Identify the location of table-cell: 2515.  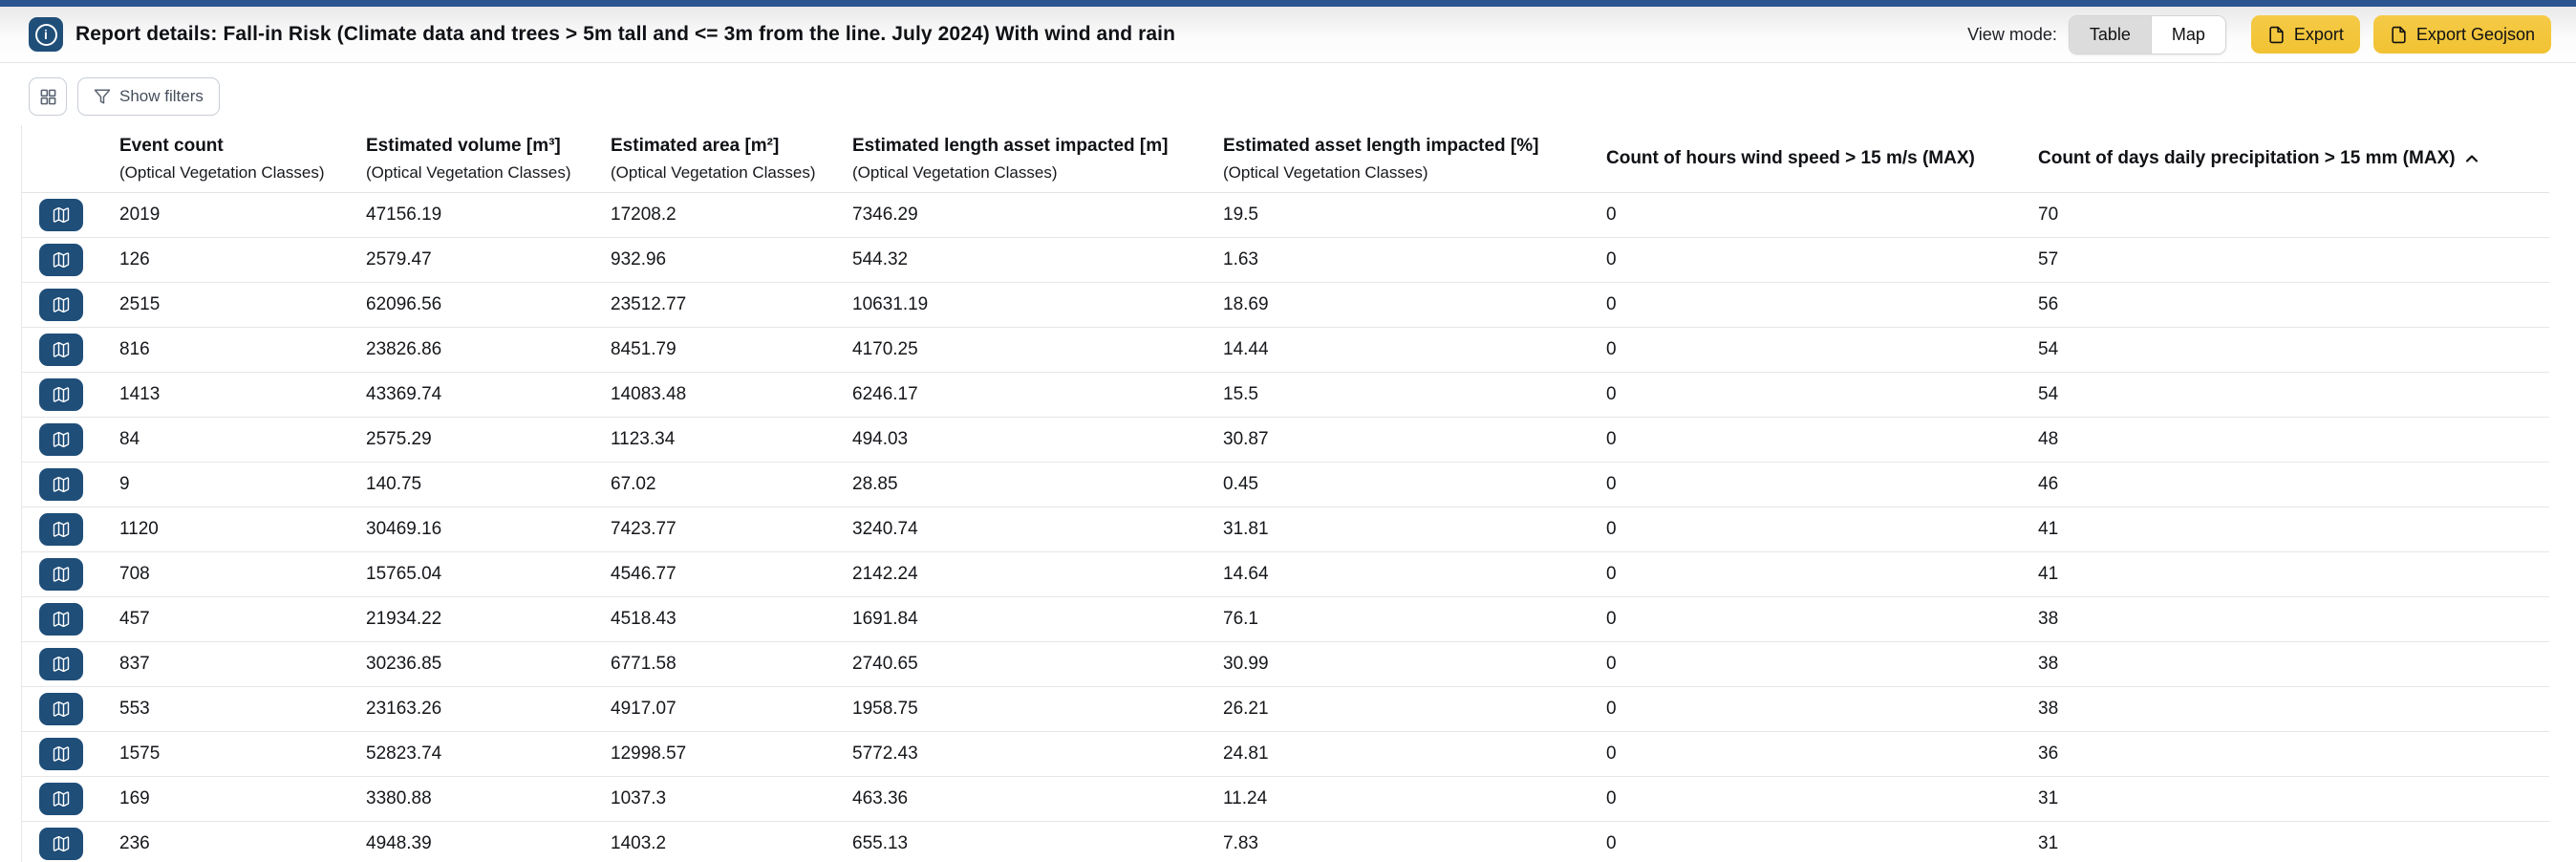
(140, 304).